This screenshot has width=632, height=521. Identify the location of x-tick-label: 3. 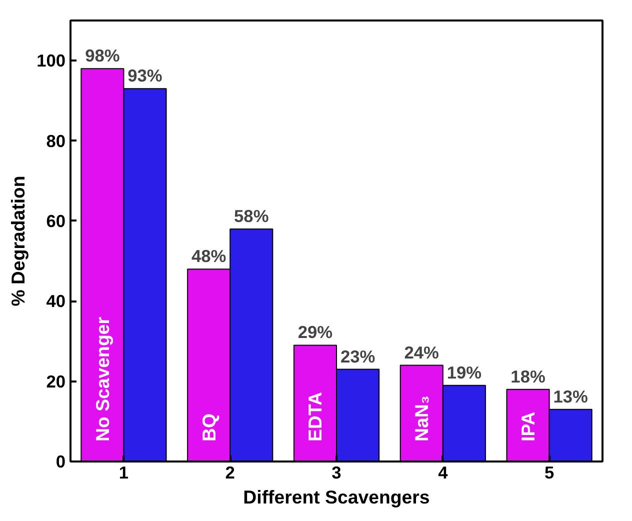
(337, 472).